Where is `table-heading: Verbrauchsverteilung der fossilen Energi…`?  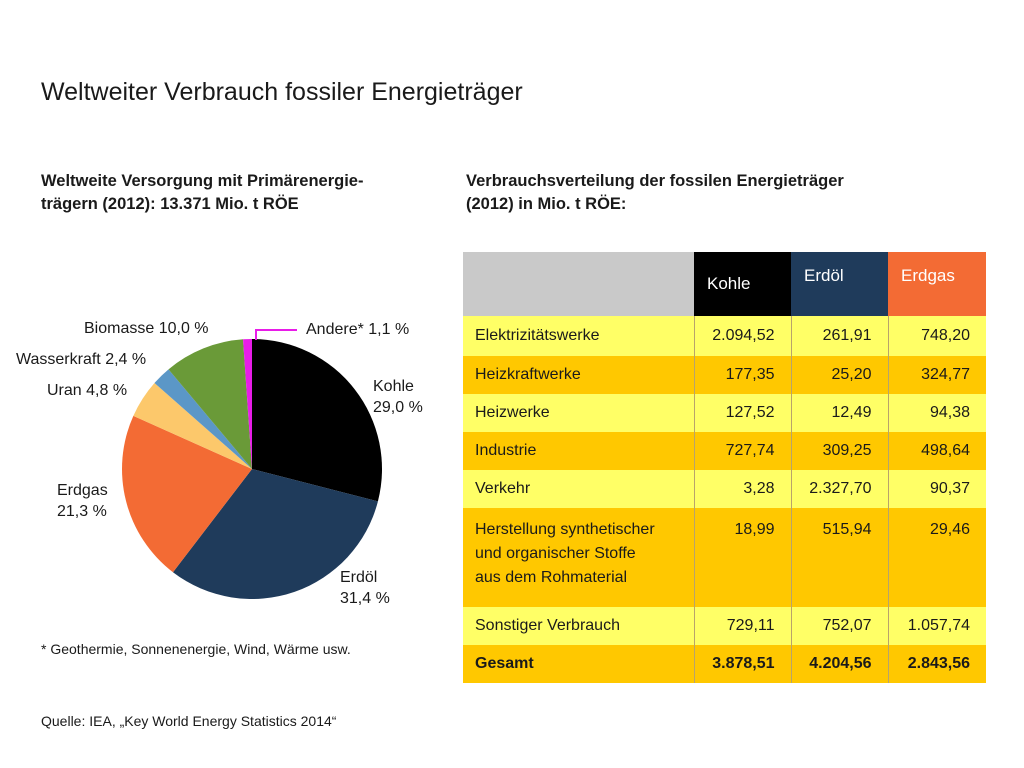 table-heading: Verbrauchsverteilung der fossilen Energi… is located at coordinates (696, 193).